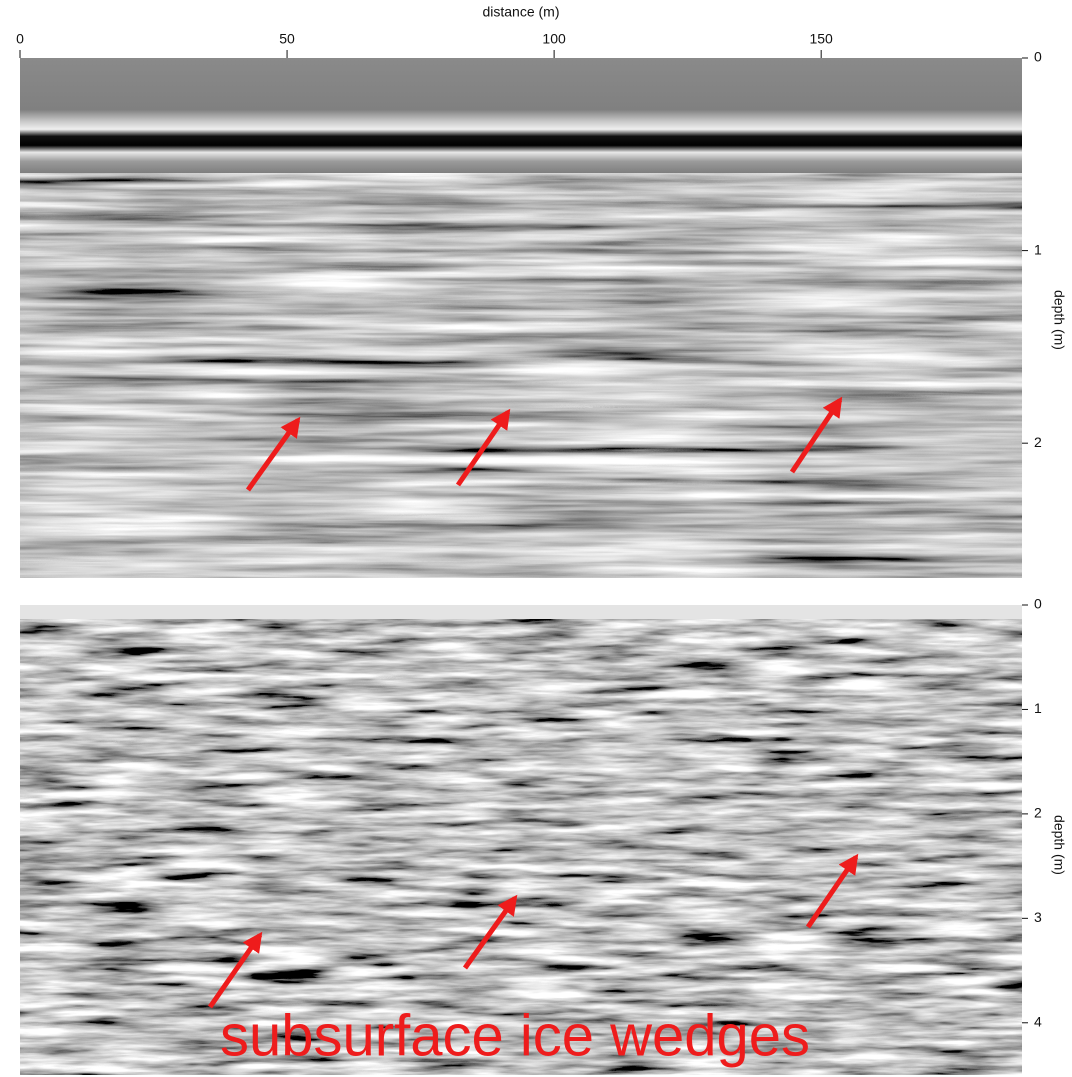  I want to click on x-tick-label: 50, so click(287, 39).